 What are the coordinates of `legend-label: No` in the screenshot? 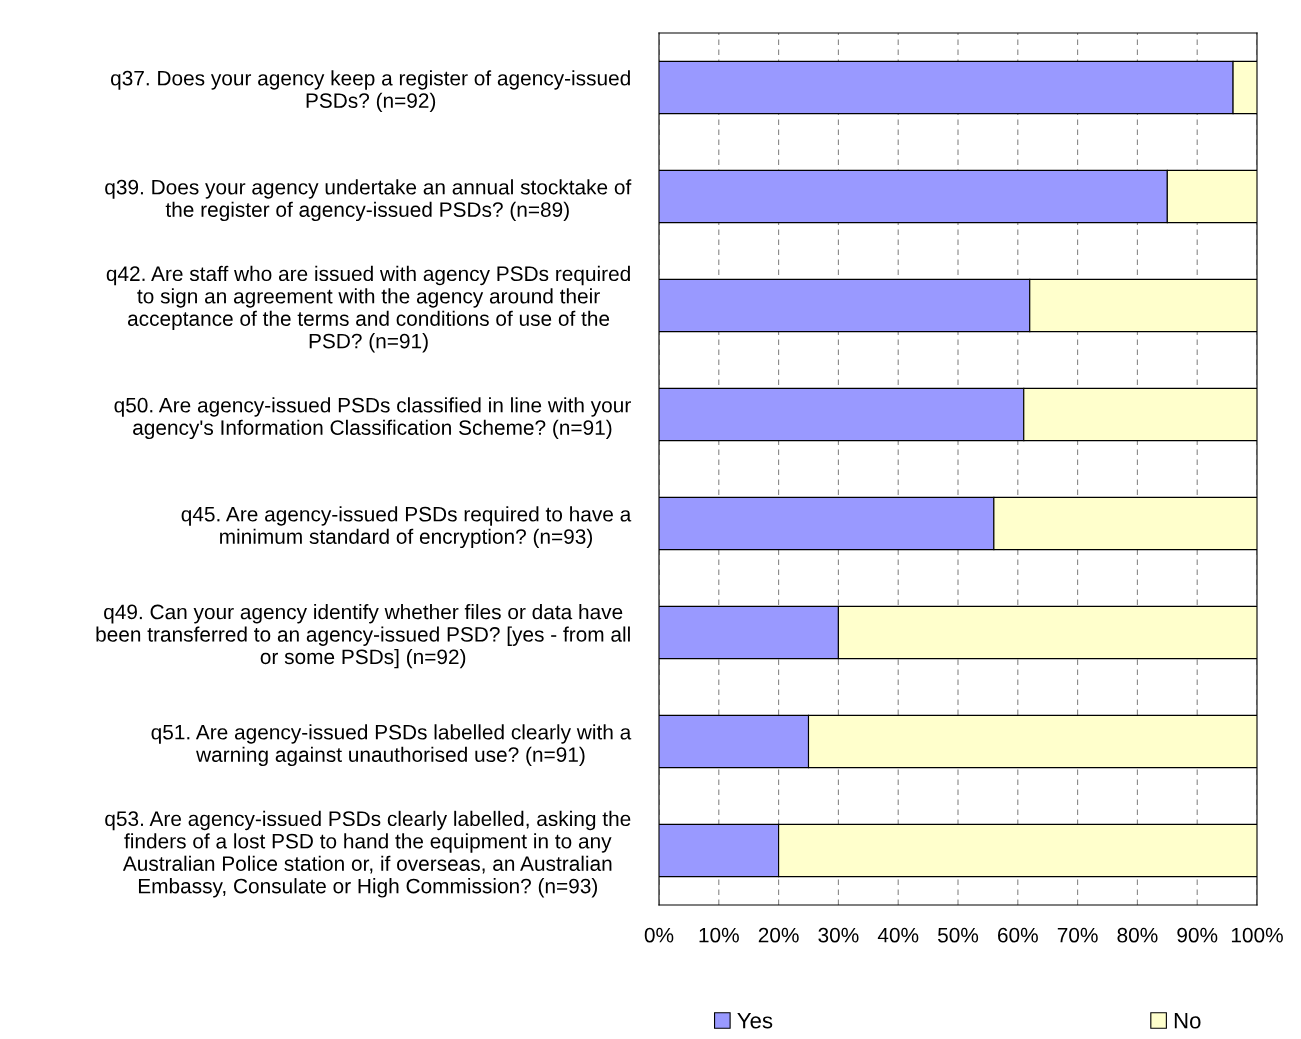 It's located at (1187, 1021).